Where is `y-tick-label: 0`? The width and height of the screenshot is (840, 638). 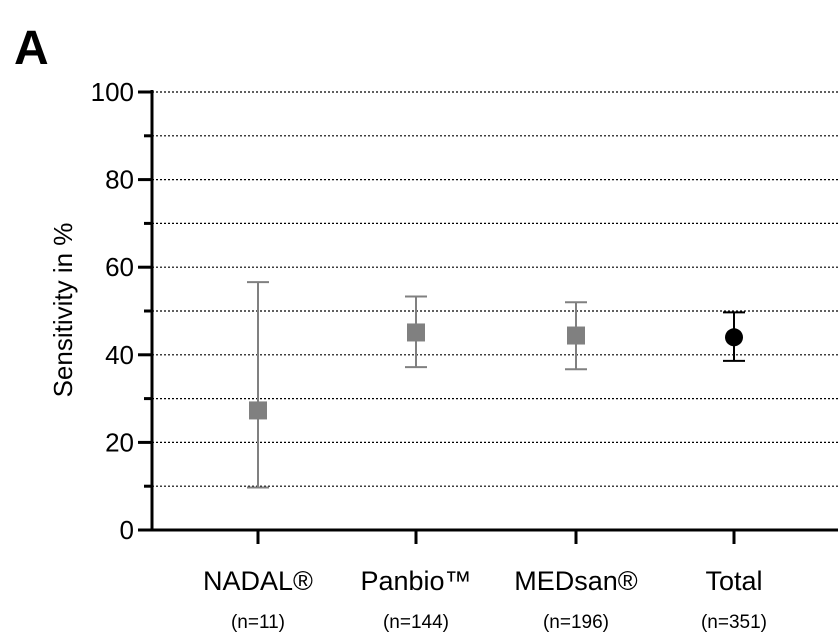
y-tick-label: 0 is located at coordinates (127, 530).